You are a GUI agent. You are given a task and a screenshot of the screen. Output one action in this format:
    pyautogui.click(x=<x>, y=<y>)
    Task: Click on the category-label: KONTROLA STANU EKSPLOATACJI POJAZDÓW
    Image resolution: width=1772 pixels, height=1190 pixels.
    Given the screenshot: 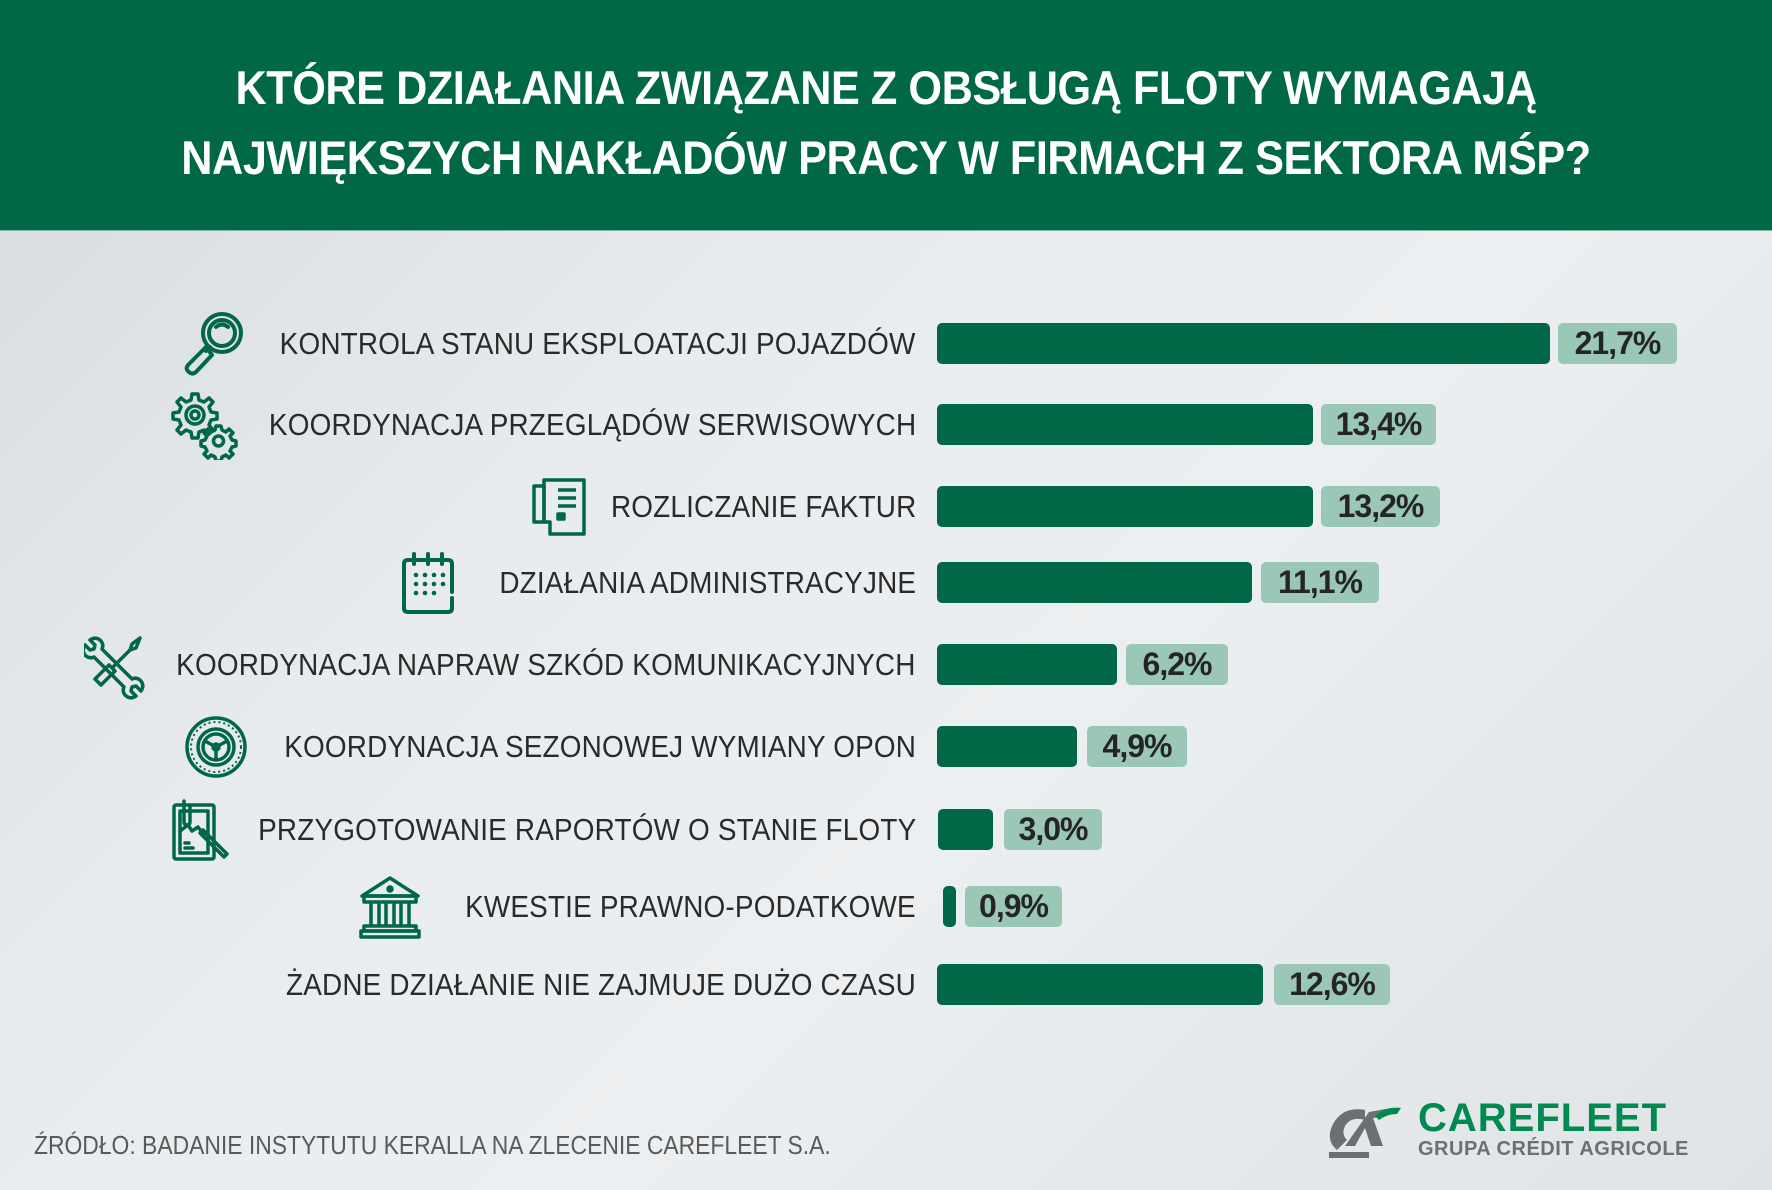 What is the action you would take?
    pyautogui.click(x=598, y=343)
    